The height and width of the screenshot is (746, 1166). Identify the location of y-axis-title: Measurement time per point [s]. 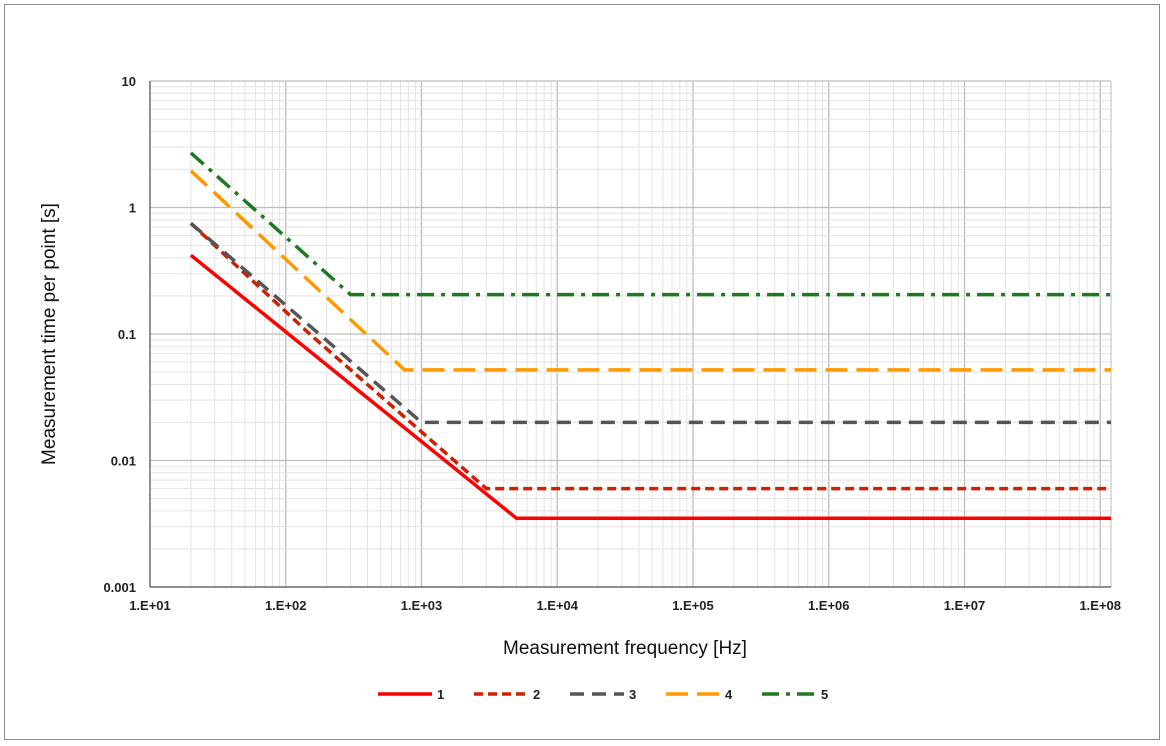
(49, 334).